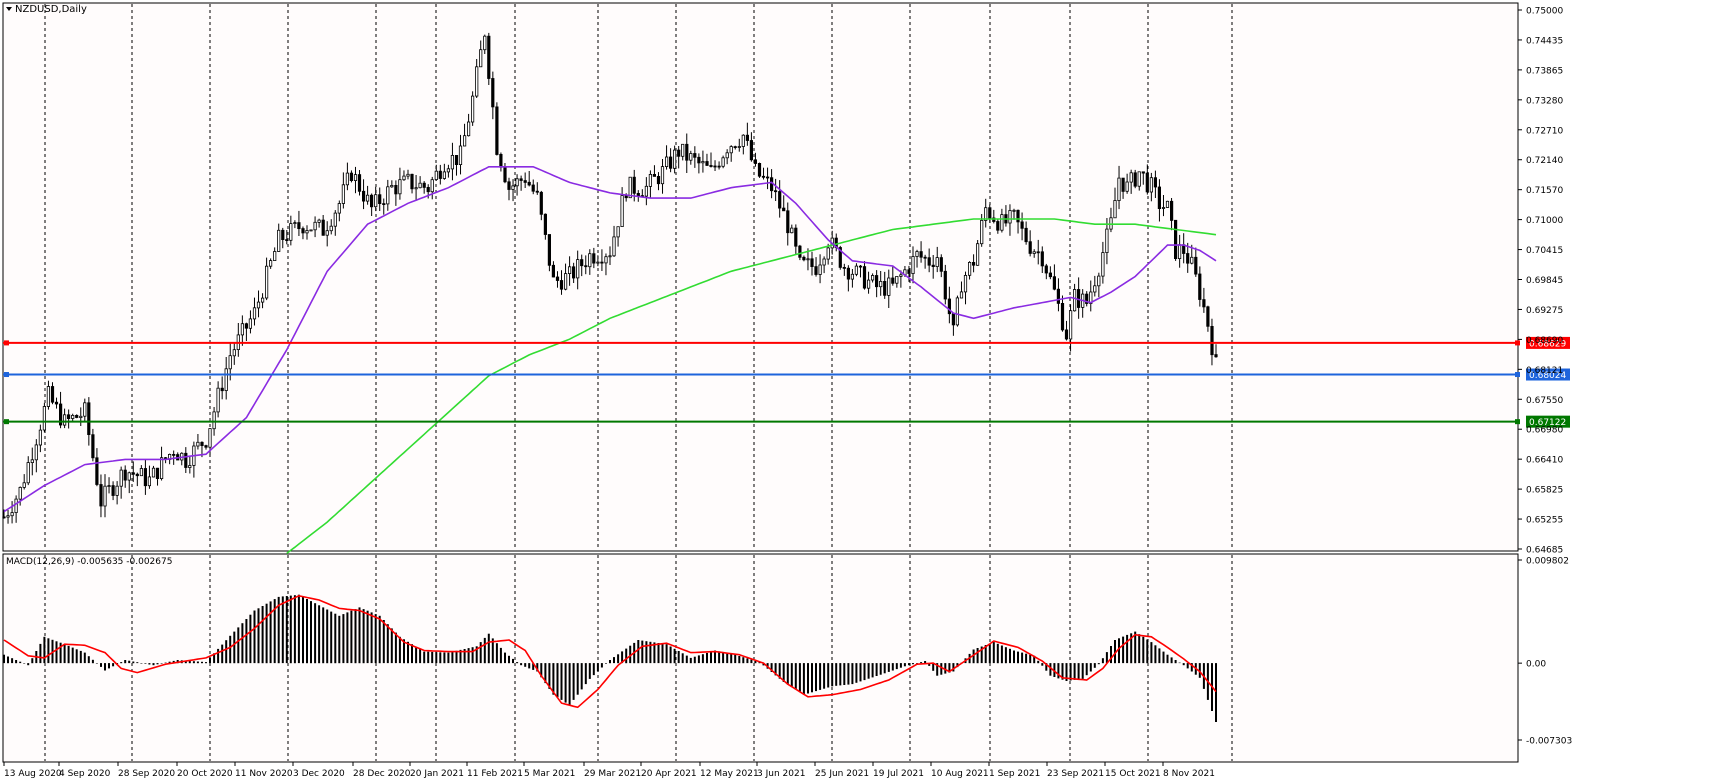 The height and width of the screenshot is (784, 1729). Describe the element at coordinates (6, 422) in the screenshot. I see `support-level-green-anchor` at that location.